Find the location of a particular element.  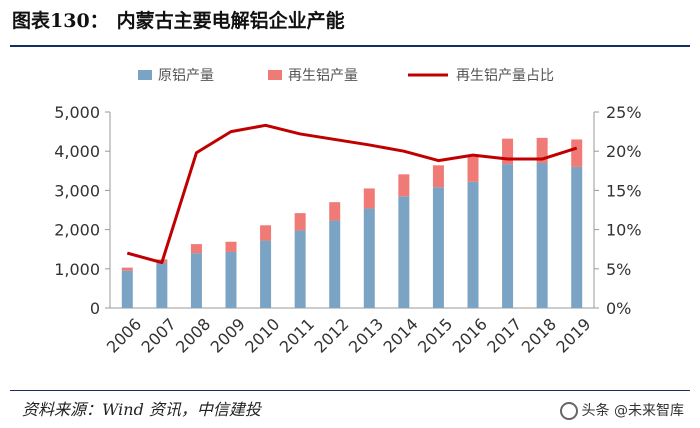

x-tick-label: 2014 is located at coordinates (401, 335).